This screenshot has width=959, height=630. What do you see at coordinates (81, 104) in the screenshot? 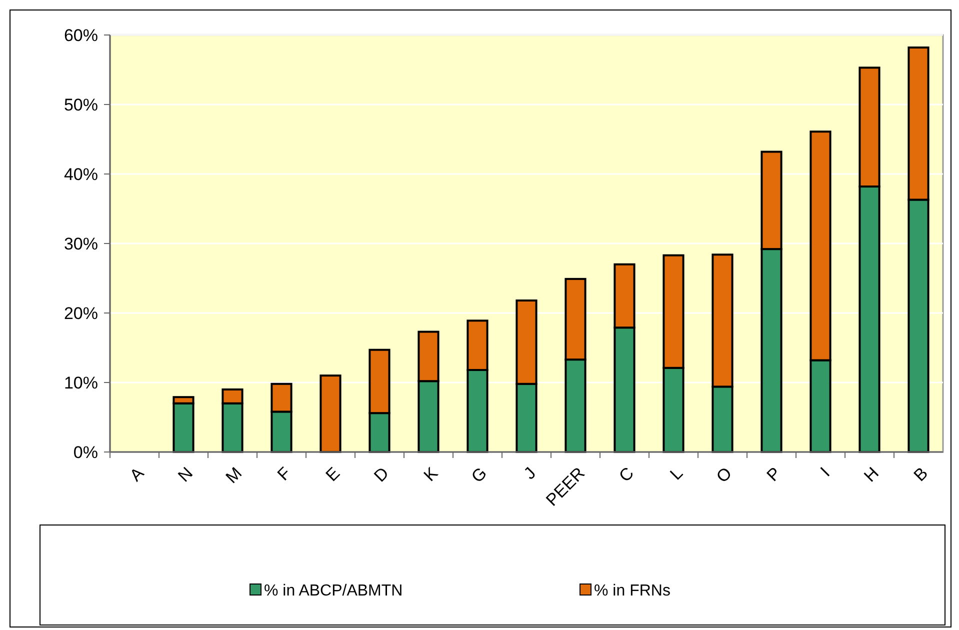
I see `y-tick-label: 50%` at bounding box center [81, 104].